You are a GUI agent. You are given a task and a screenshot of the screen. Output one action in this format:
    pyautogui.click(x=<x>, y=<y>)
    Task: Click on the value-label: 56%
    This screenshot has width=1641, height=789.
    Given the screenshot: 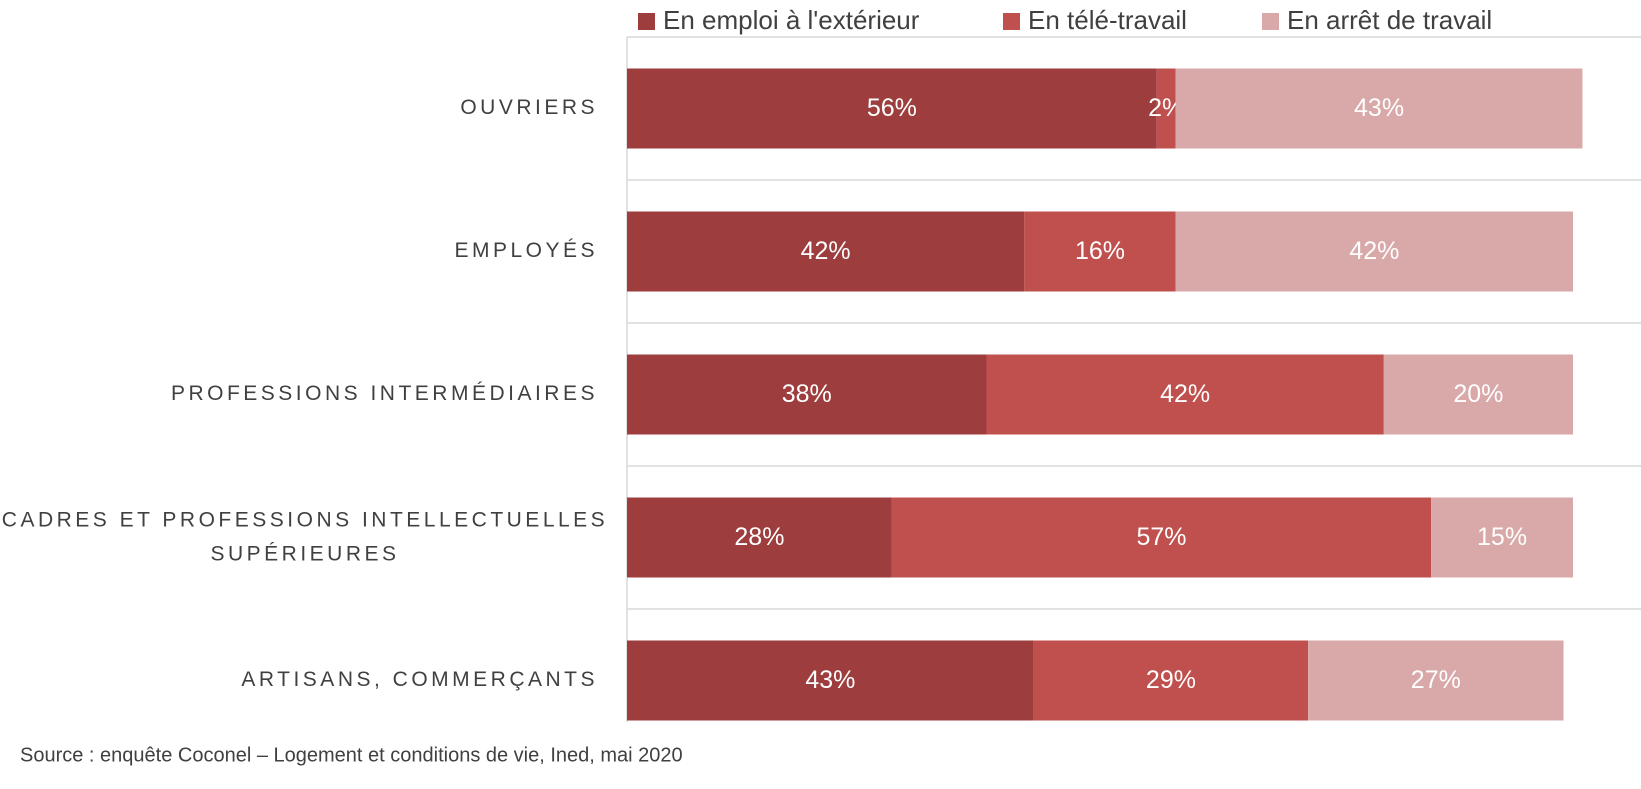 What is the action you would take?
    pyautogui.click(x=892, y=108)
    